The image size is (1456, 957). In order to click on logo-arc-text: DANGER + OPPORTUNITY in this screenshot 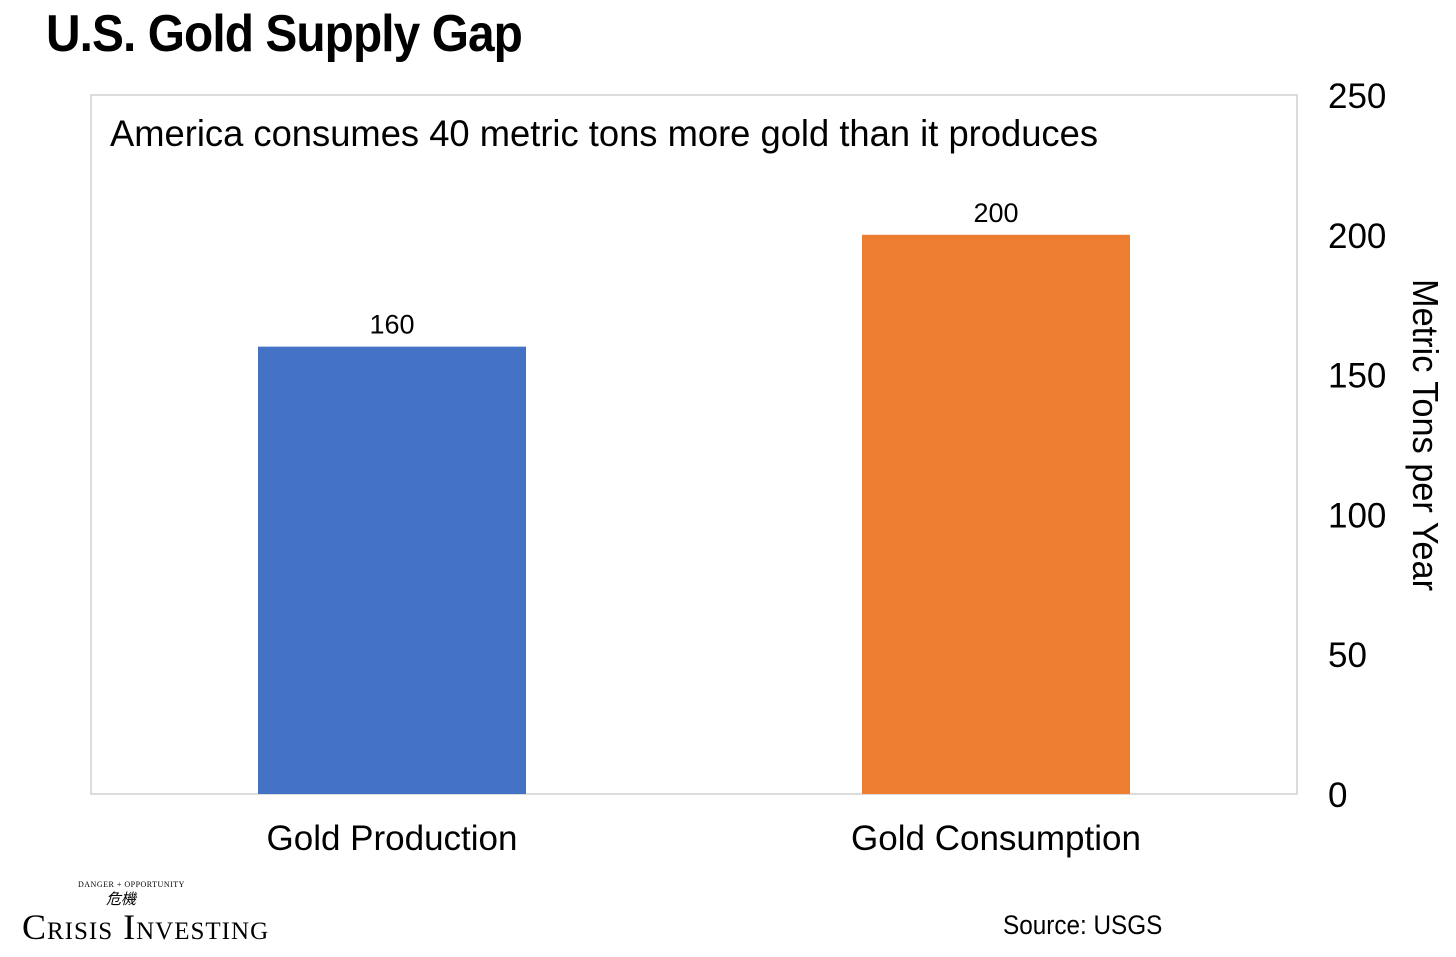, I will do `click(131, 884)`.